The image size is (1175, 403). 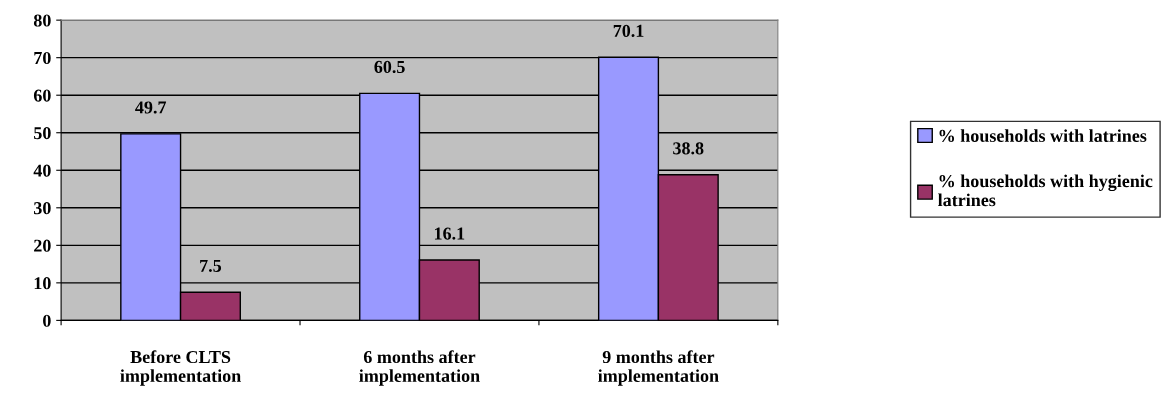 I want to click on x-tick-label: 9 months after implementation, so click(x=658, y=368).